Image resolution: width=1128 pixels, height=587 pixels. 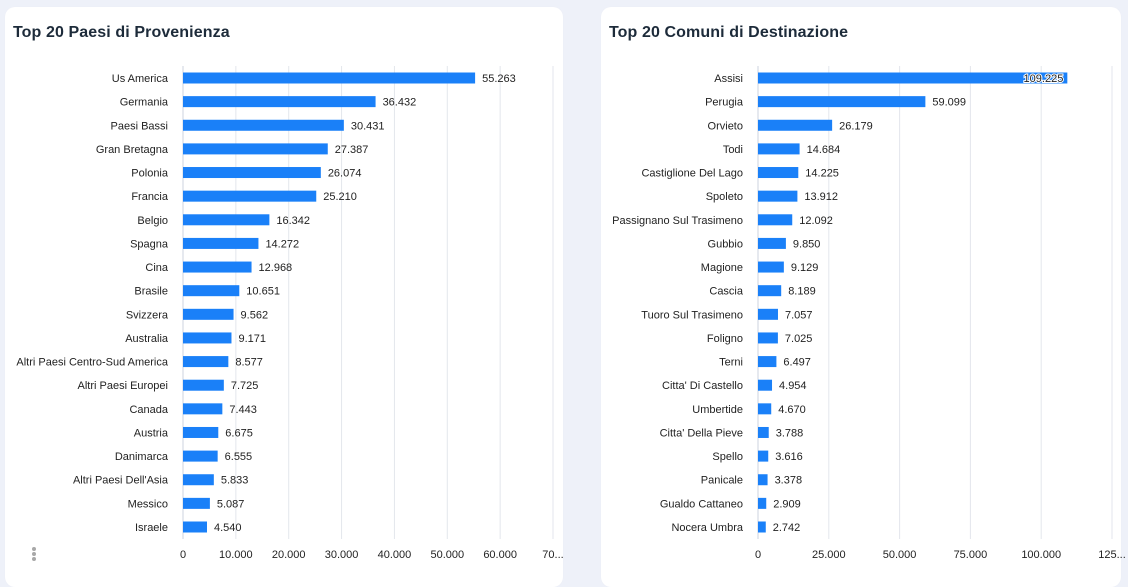 What do you see at coordinates (499, 79) in the screenshot?
I see `value-label: 55.263` at bounding box center [499, 79].